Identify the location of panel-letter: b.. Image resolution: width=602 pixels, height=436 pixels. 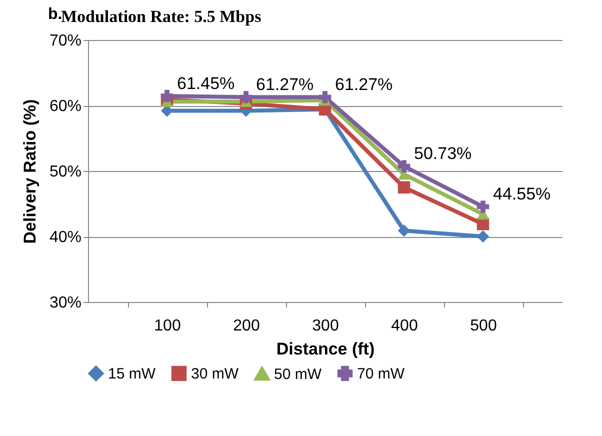
(55, 15).